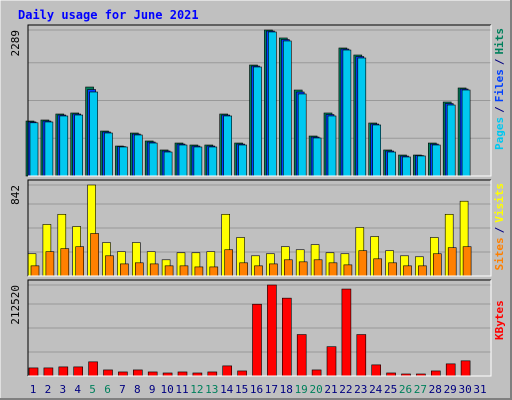  I want to click on chart-title: Daily usage for June 2021, so click(108, 15).